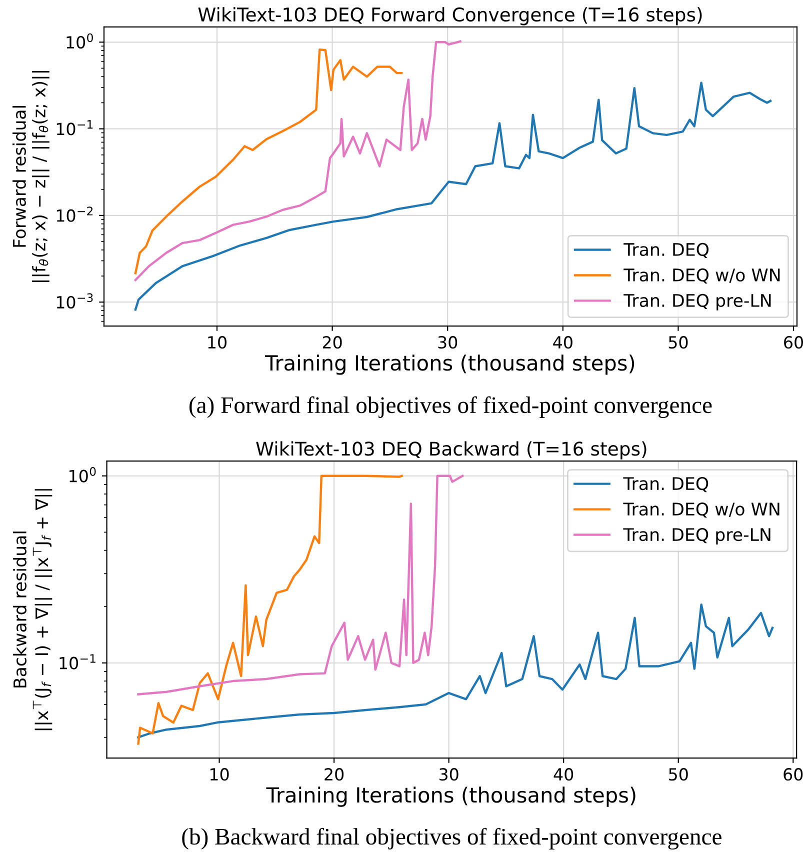 The height and width of the screenshot is (862, 803). Describe the element at coordinates (451, 450) in the screenshot. I see `chart-title: WikiText-103 DEQ Backward (T=16 steps)` at that location.